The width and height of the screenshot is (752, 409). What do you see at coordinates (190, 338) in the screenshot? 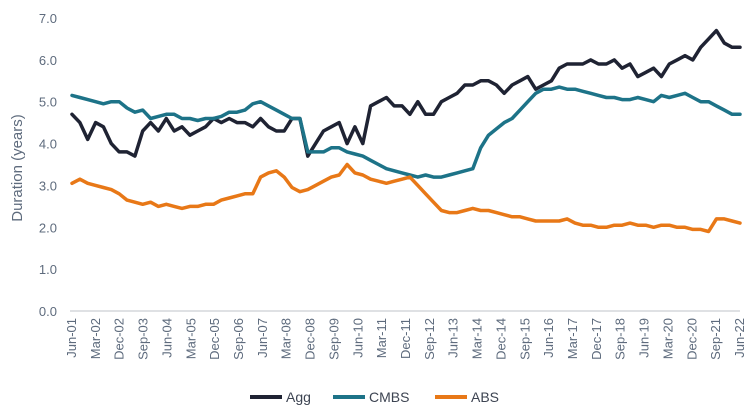
I see `x-tick-label: Mar-05` at bounding box center [190, 338].